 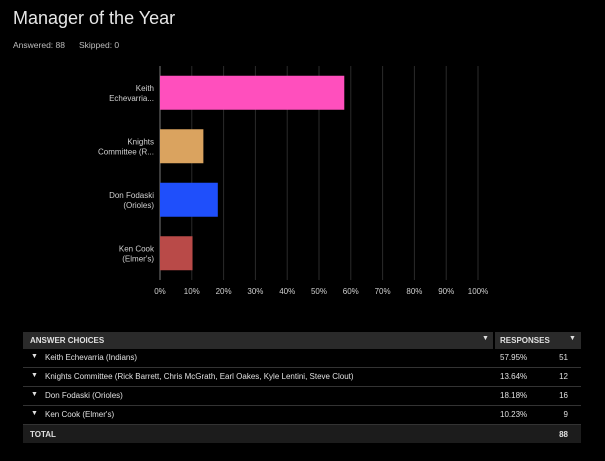 I want to click on answer-choice-text: Keith Echevarria (Indians), so click(x=91, y=357).